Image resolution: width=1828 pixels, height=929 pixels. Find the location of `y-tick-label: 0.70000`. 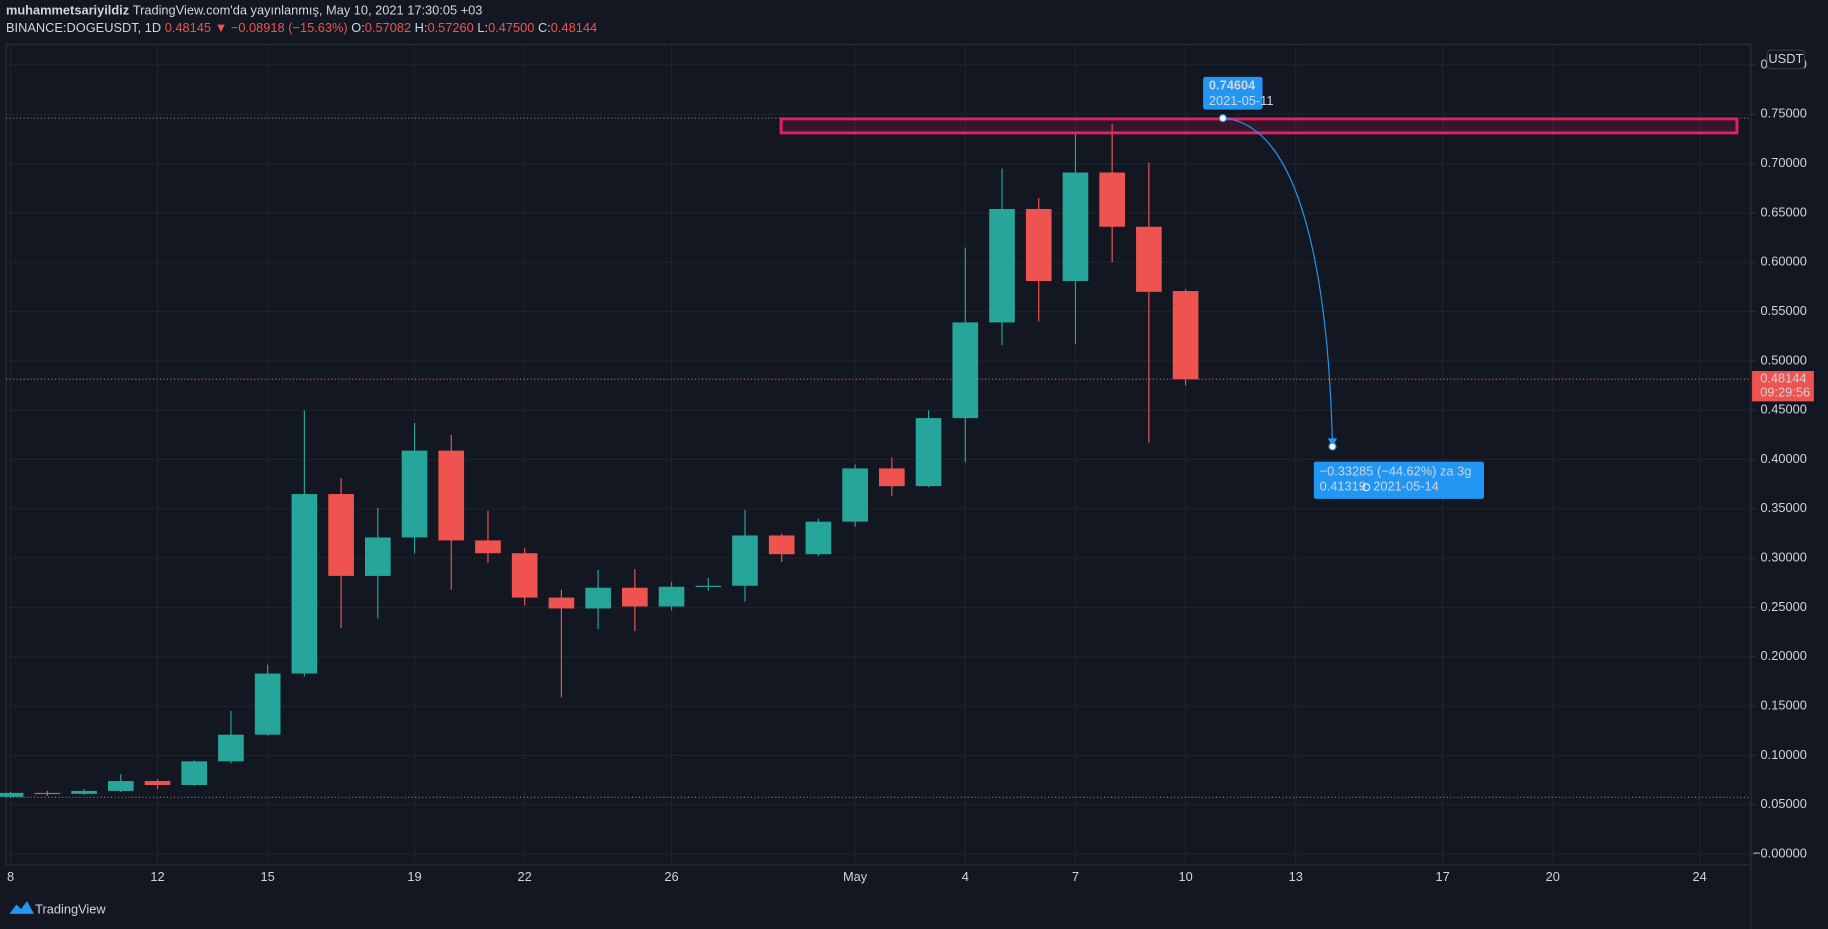

y-tick-label: 0.70000 is located at coordinates (1784, 162).